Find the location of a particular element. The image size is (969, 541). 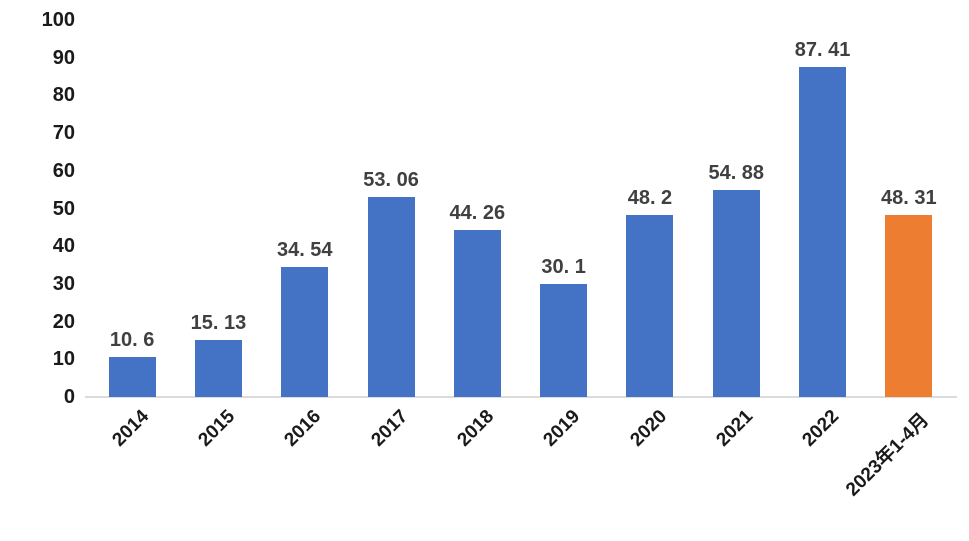

bar-2021 is located at coordinates (736, 293).